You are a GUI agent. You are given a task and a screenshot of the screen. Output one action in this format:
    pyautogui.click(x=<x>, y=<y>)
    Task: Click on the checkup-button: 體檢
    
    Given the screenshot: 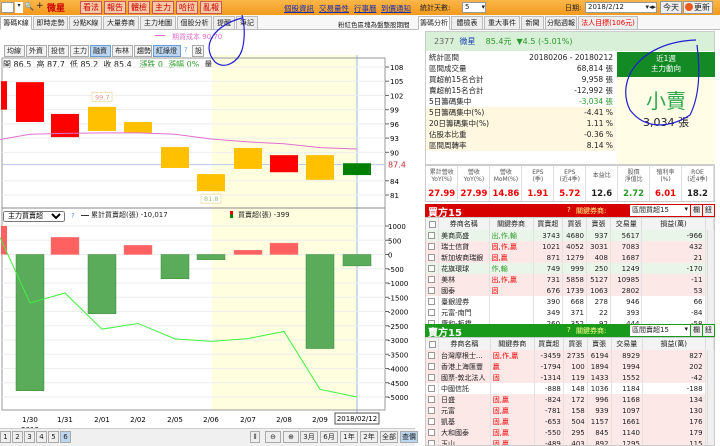 What is the action you would take?
    pyautogui.click(x=139, y=7)
    